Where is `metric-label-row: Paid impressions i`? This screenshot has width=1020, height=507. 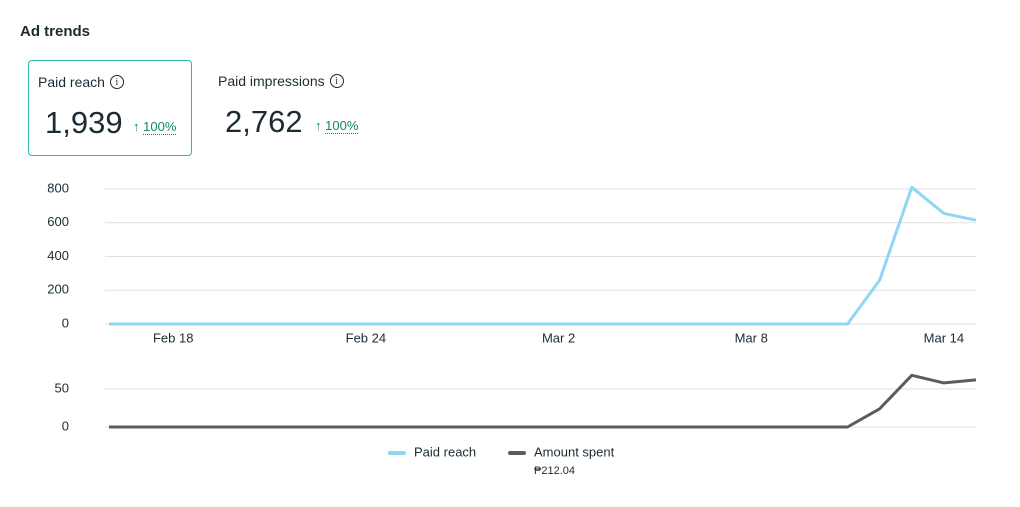
metric-label-row: Paid impressions i is located at coordinates (281, 81).